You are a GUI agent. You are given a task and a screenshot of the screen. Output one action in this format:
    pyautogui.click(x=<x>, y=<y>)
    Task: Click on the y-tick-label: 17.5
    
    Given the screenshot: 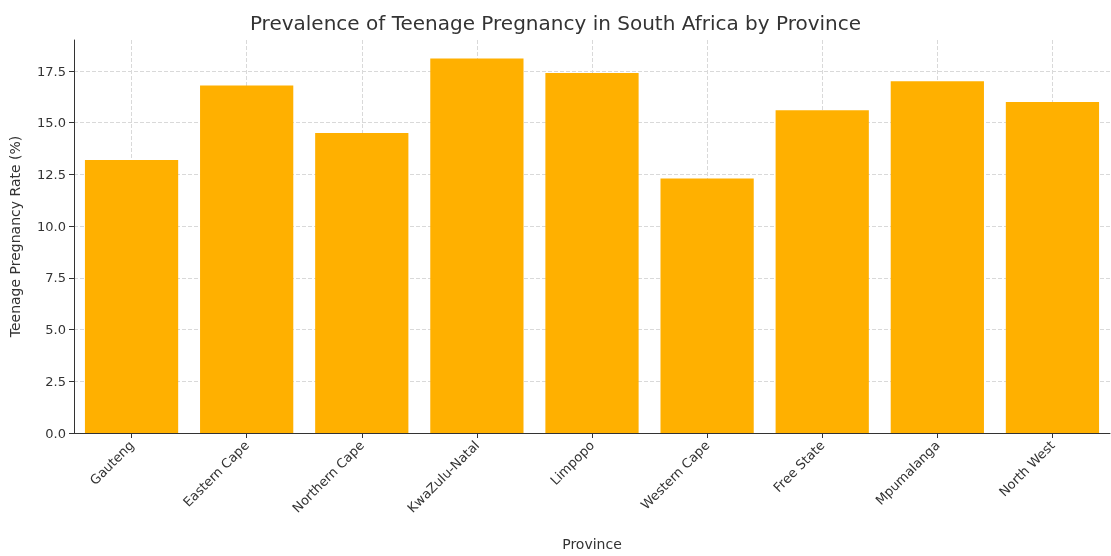 What is the action you would take?
    pyautogui.click(x=51, y=71)
    